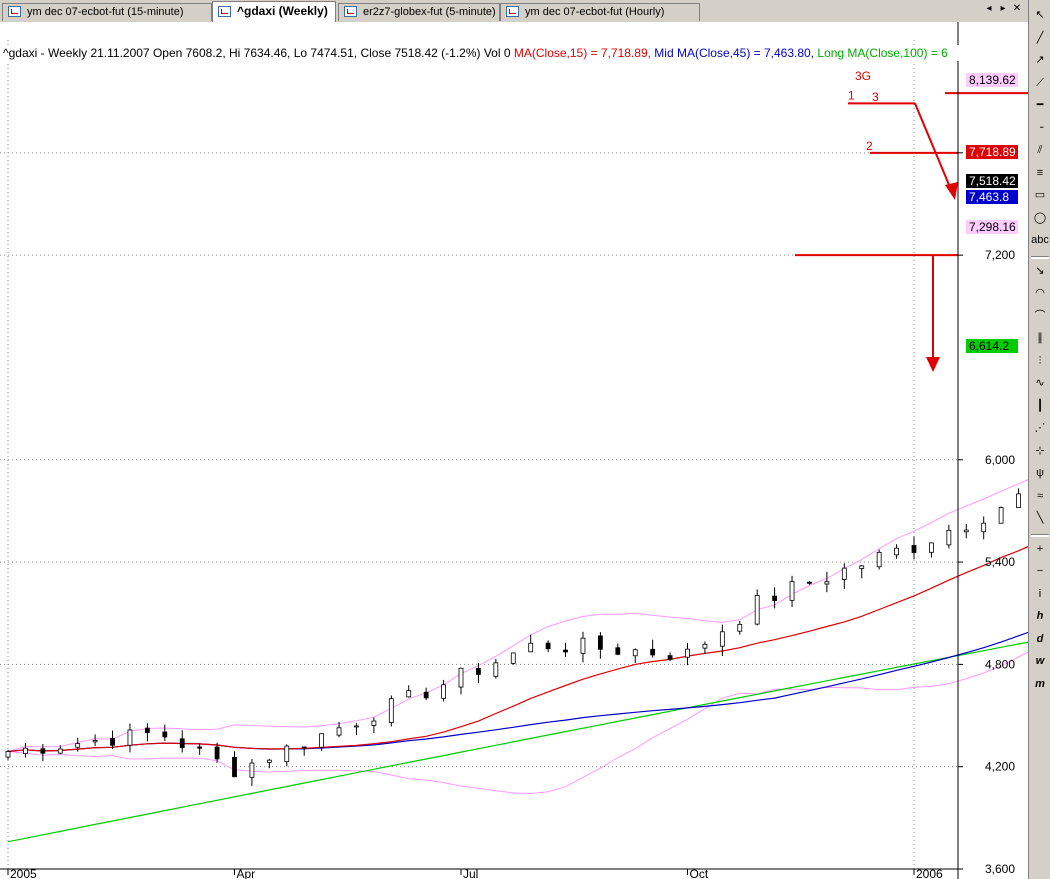  I want to click on info-icon: i, so click(1040, 593).